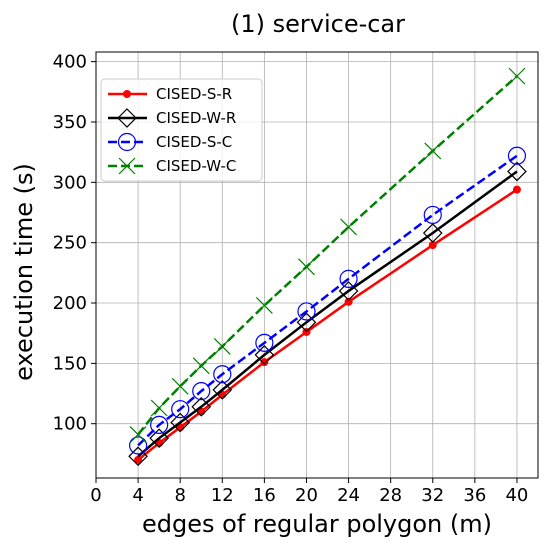  I want to click on x-tick-label: 0, so click(95, 495).